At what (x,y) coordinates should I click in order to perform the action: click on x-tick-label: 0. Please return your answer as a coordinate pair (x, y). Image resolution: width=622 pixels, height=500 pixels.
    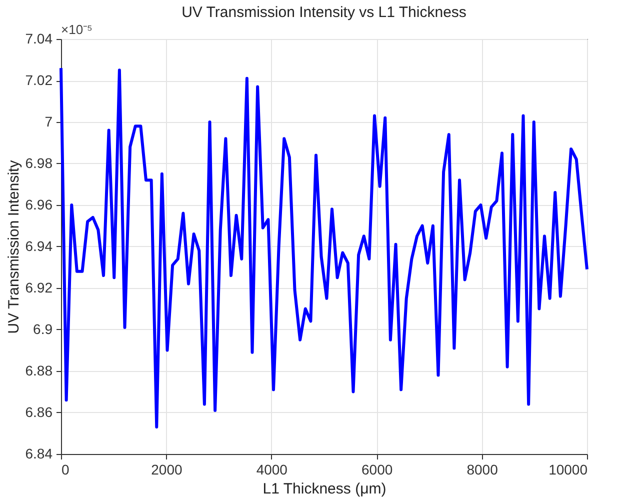
    Looking at the image, I should click on (66, 470).